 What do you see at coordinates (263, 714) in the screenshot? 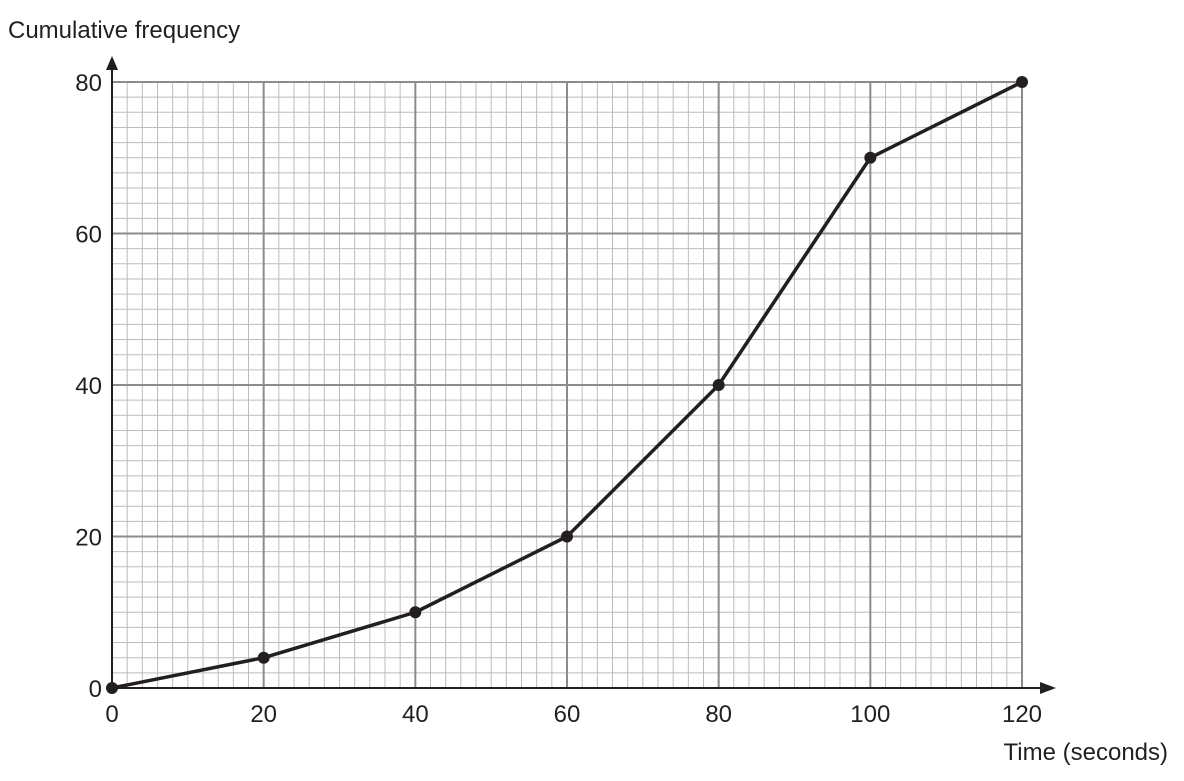
I see `x-tick-label: 20` at bounding box center [263, 714].